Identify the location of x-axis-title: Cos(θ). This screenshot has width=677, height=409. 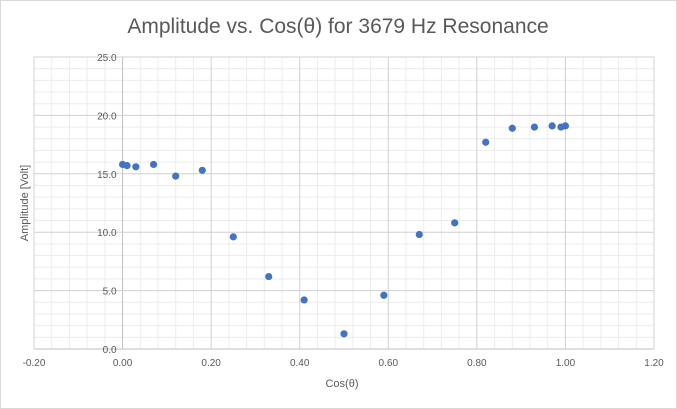
(341, 384).